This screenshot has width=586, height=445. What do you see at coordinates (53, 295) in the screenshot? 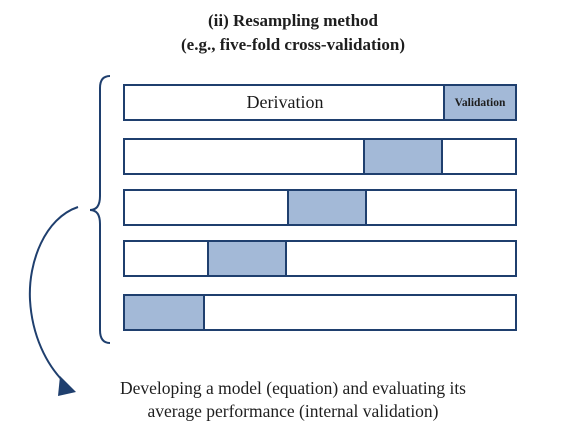
I see `curved-arrow` at bounding box center [53, 295].